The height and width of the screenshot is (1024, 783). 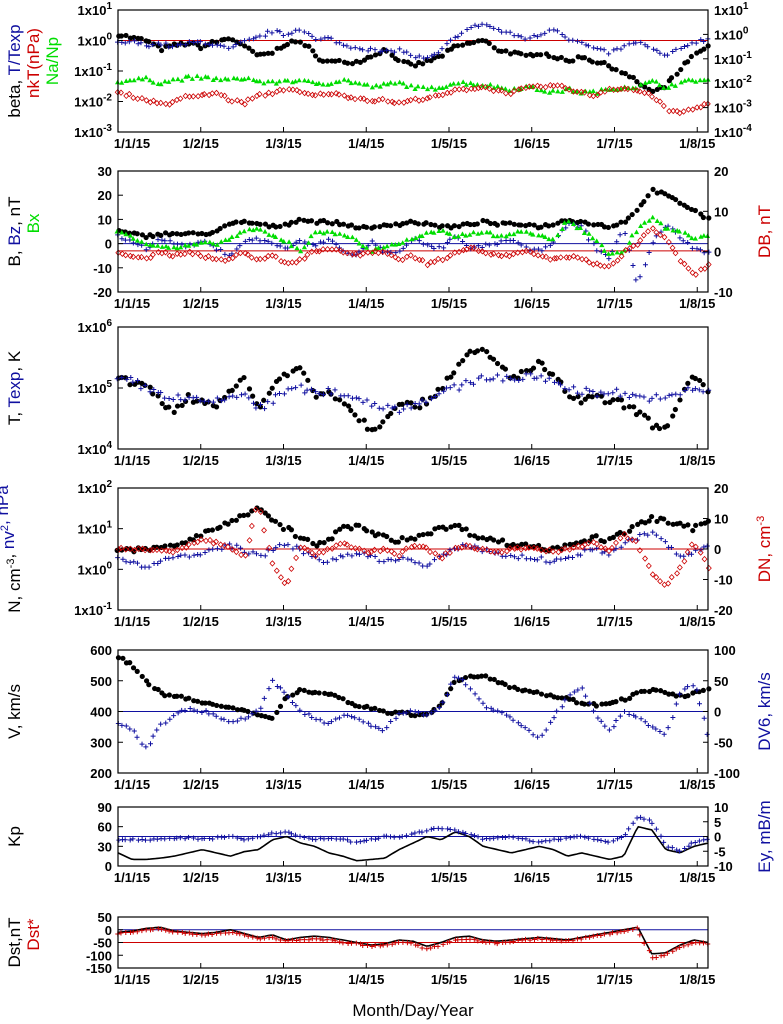 I want to click on y-tick-label: 1x10⁻², so click(x=93, y=101).